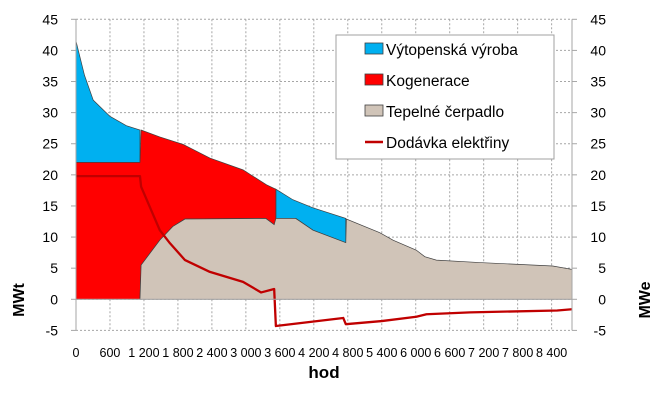 The image size is (666, 412). Describe the element at coordinates (551, 353) in the screenshot. I see `x-tick-label: 8 400` at that location.